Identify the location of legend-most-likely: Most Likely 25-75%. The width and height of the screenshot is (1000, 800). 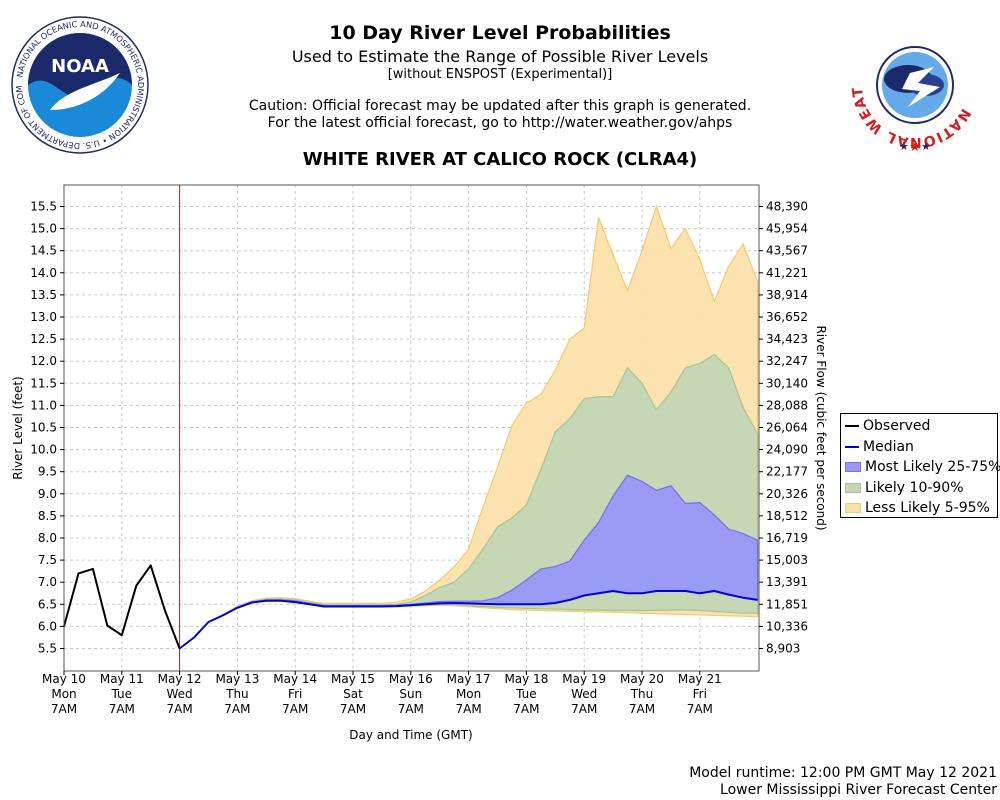
(922, 467).